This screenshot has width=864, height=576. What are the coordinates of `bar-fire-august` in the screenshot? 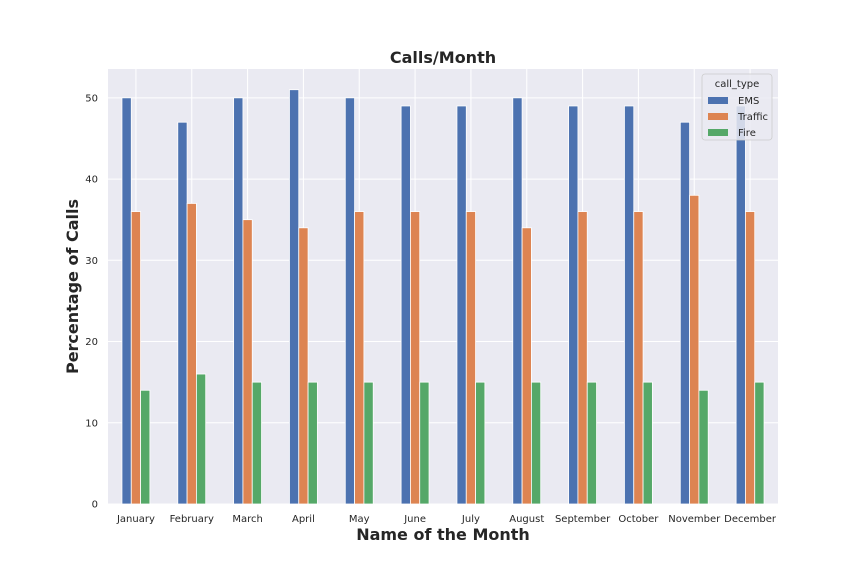 It's located at (536, 443).